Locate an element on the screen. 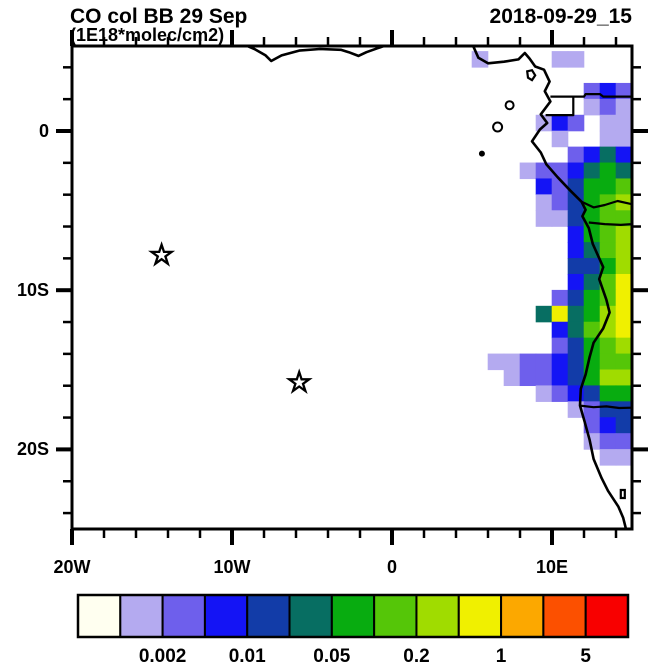 The height and width of the screenshot is (667, 650). colorbar-label: 5 is located at coordinates (585, 656).